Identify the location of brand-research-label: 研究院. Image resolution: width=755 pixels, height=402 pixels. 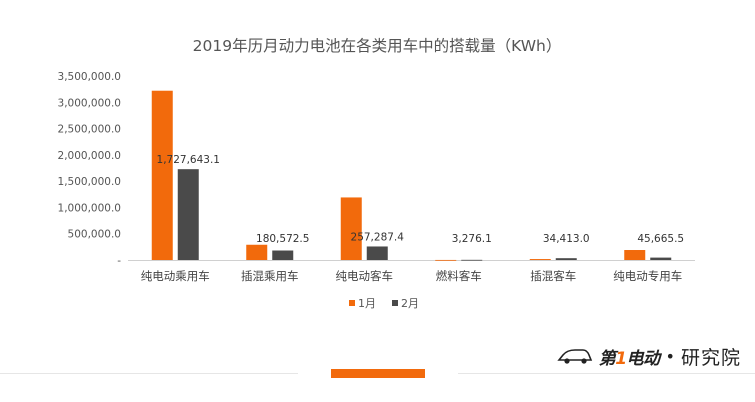
(710, 357).